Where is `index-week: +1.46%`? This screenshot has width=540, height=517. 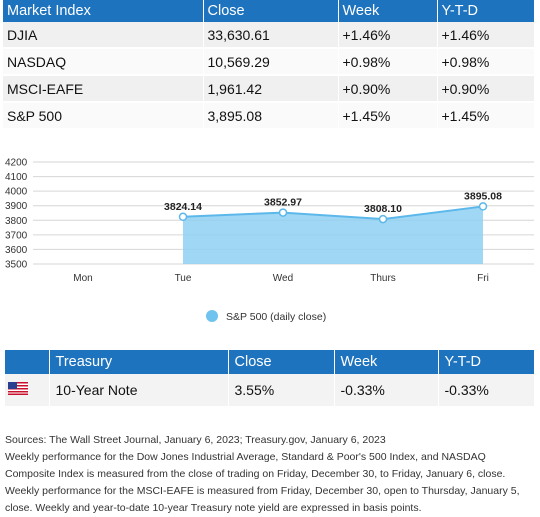
index-week: +1.46% is located at coordinates (388, 35).